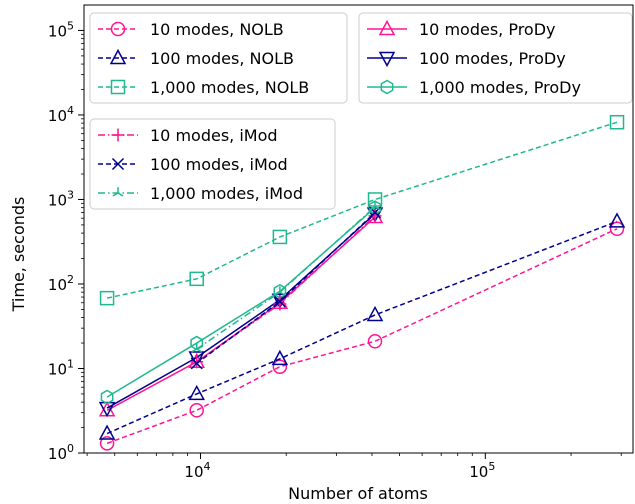 This screenshot has height=504, width=635. Describe the element at coordinates (61, 114) in the screenshot. I see `y-tick-label: 10⁴` at that location.